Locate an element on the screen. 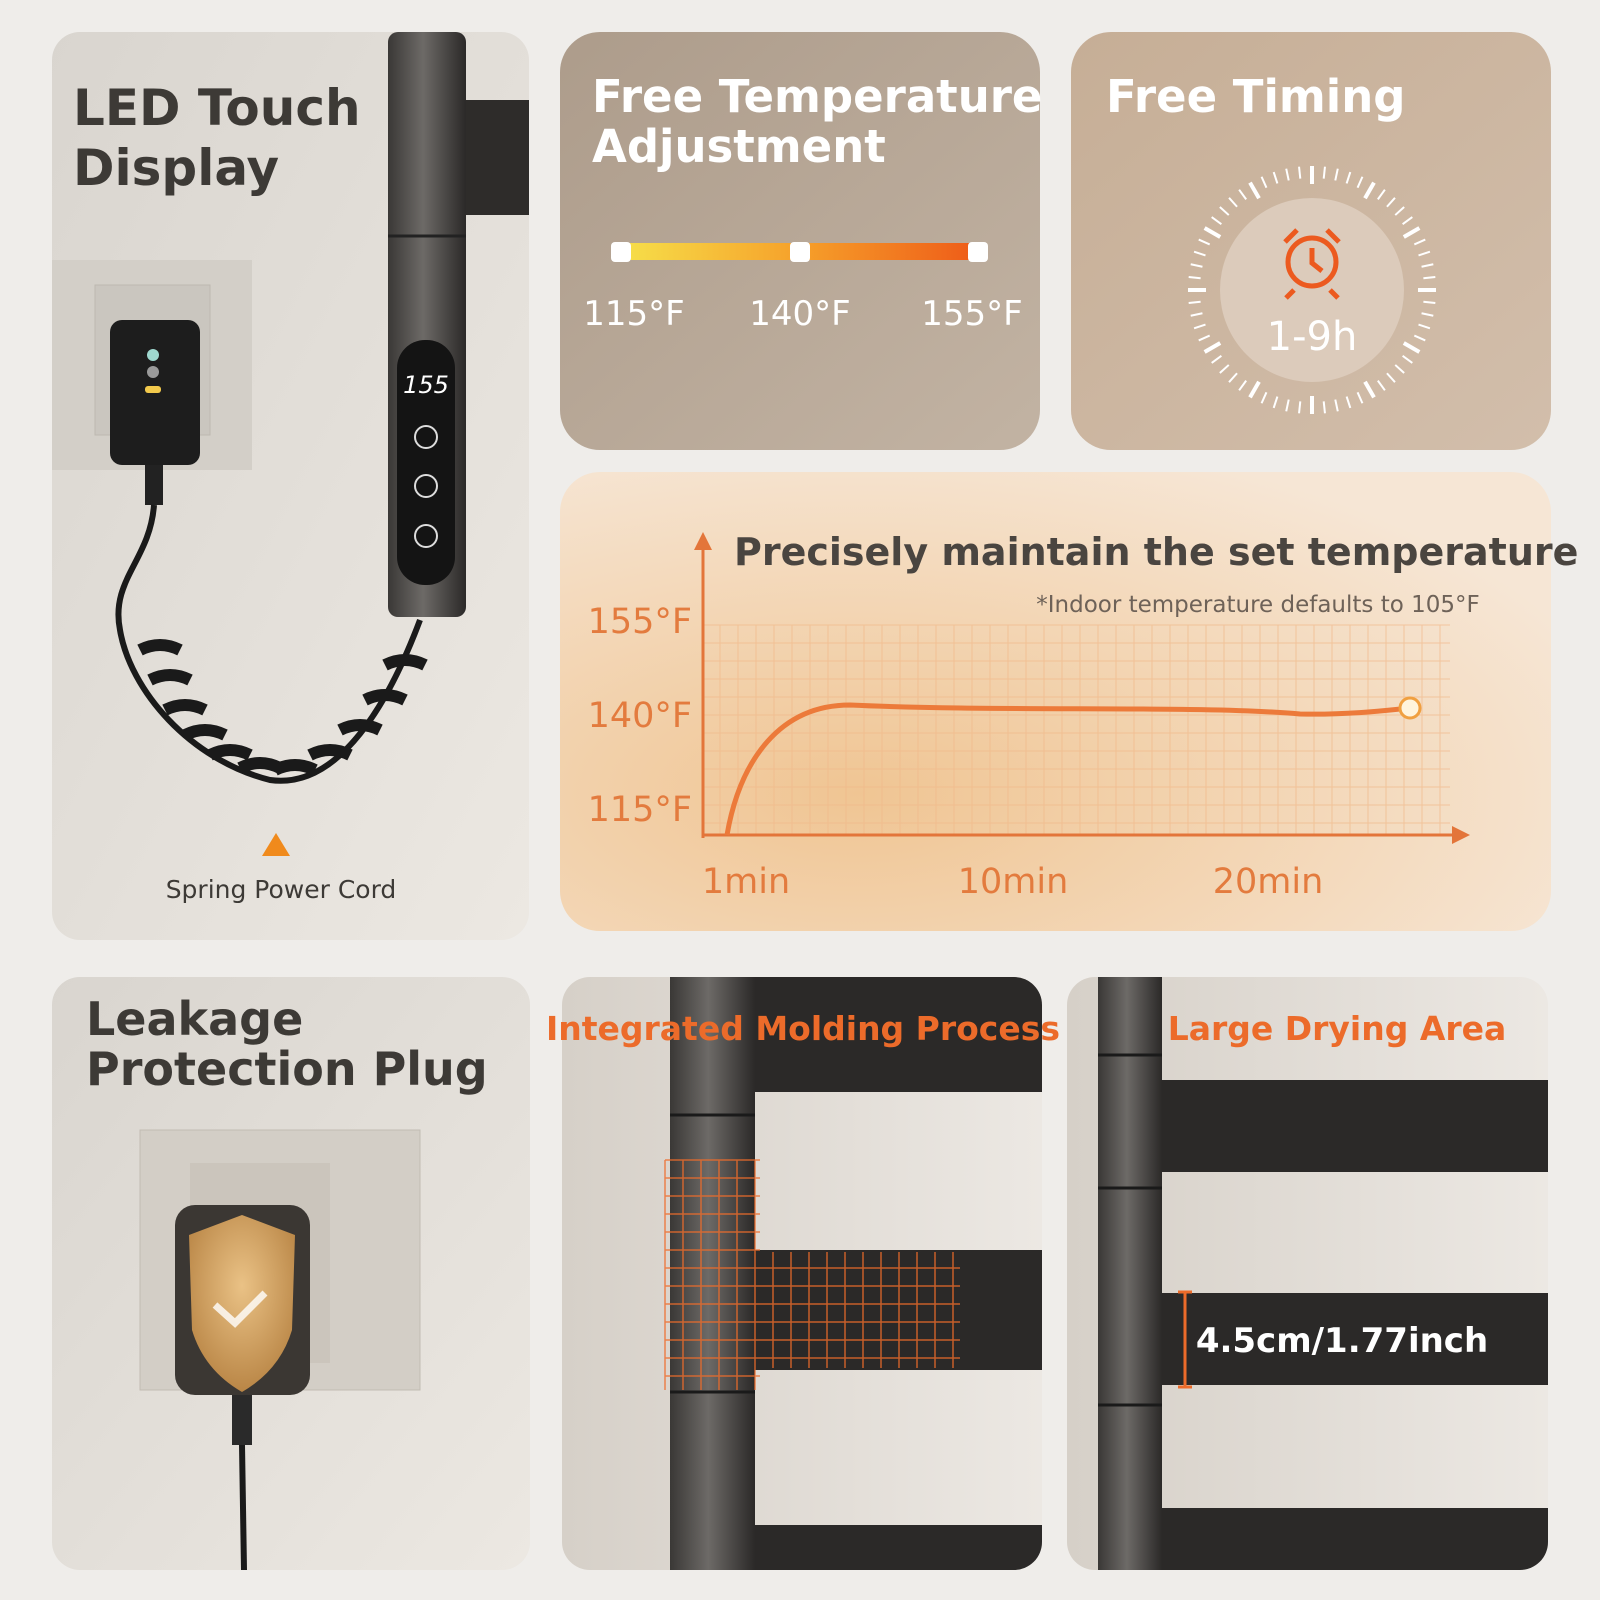 The width and height of the screenshot is (1600, 1600). curve-end is located at coordinates (1410, 708).